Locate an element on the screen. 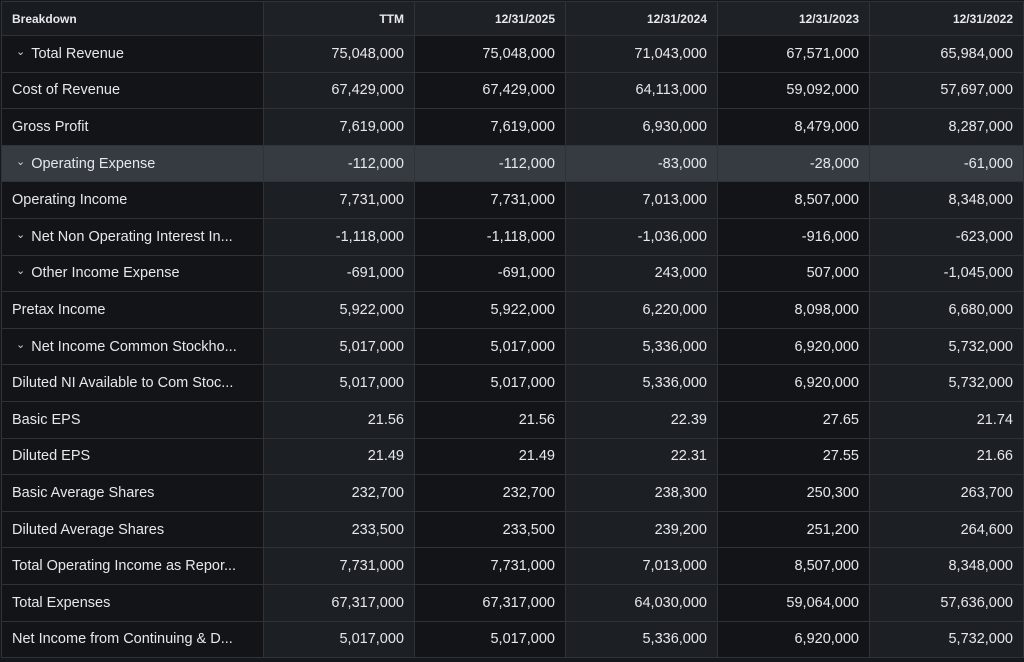 This screenshot has height=662, width=1024. column-header: Breakdown is located at coordinates (132, 18).